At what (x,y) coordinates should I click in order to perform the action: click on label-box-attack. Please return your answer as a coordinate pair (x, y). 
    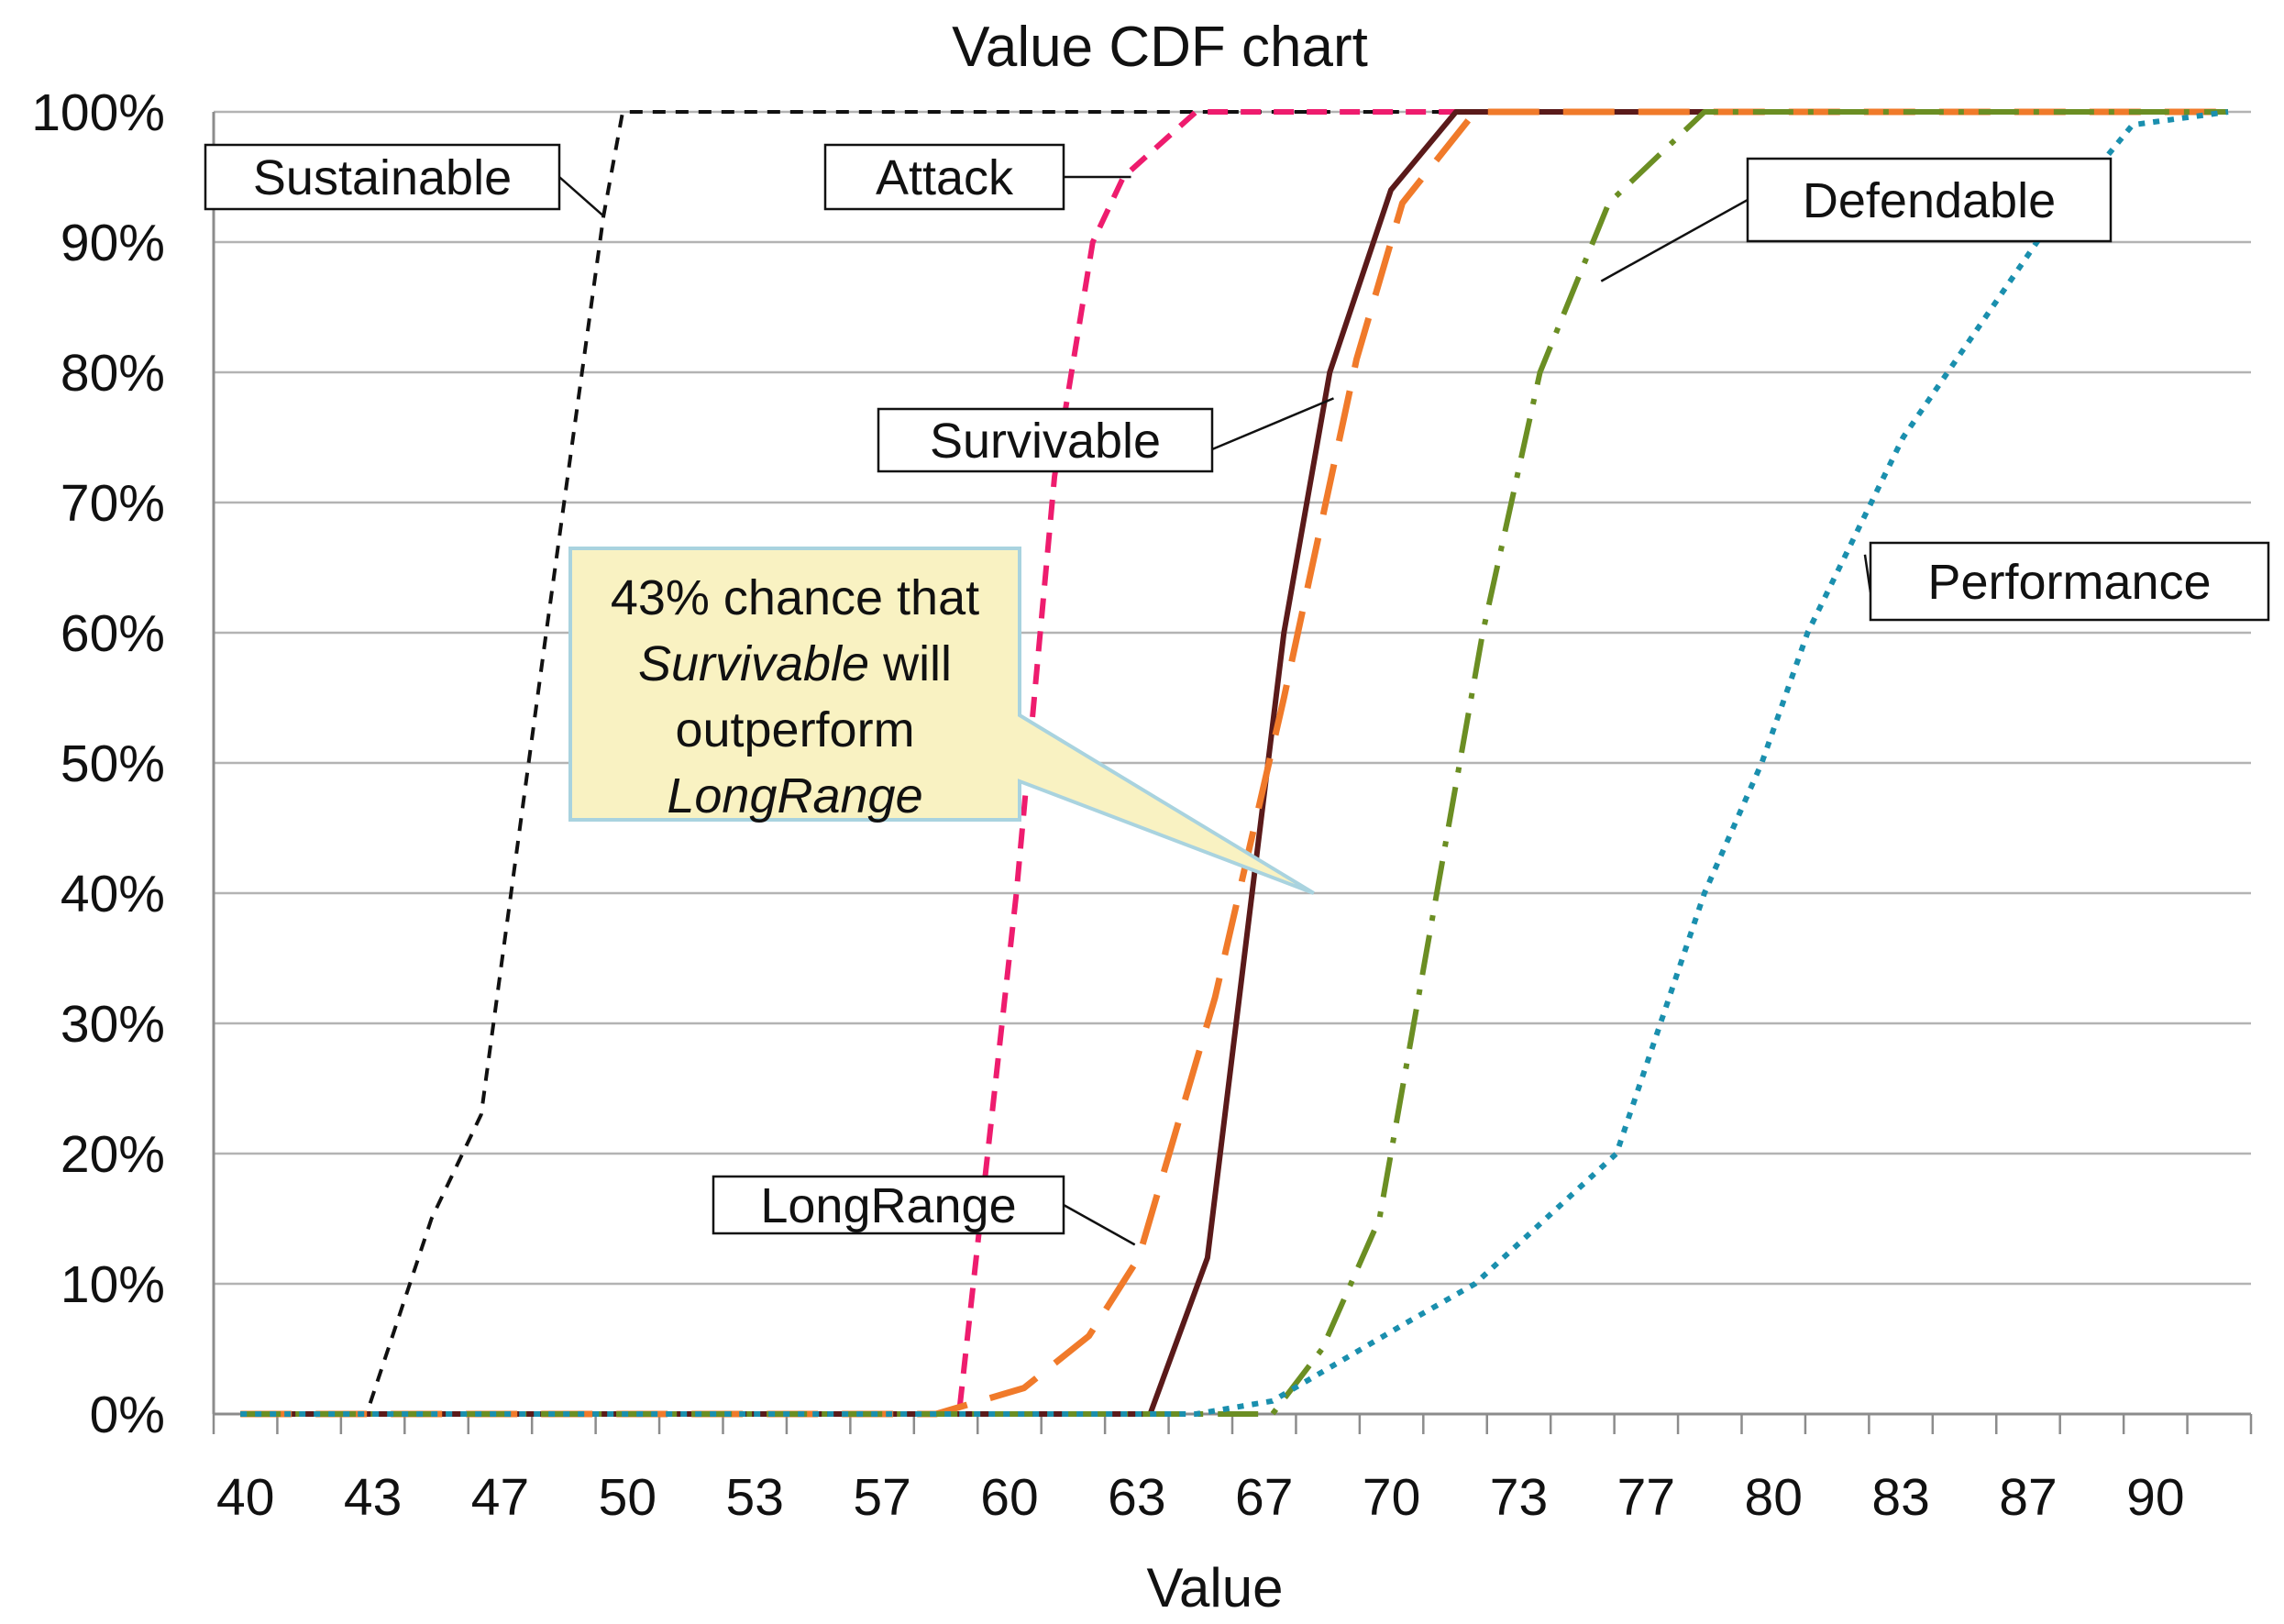
    Looking at the image, I should click on (944, 177).